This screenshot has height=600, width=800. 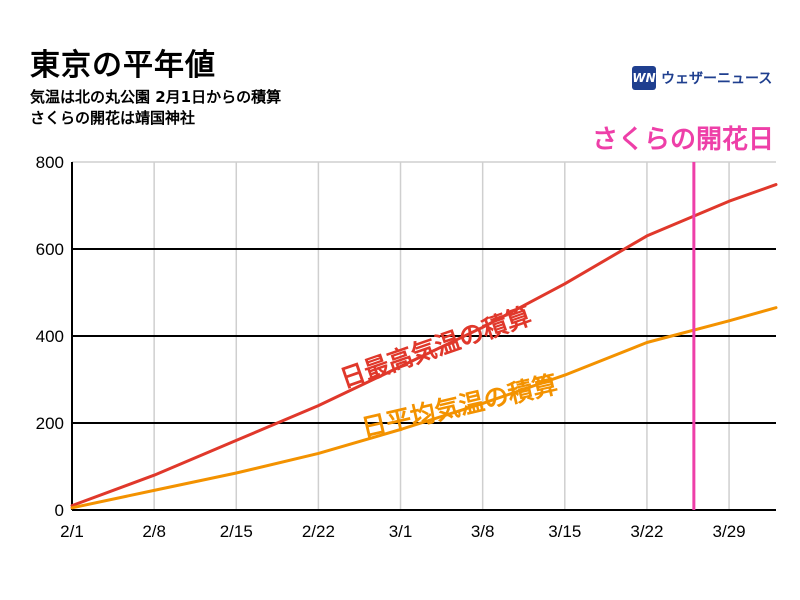 I want to click on x-tick-label: 2/22, so click(x=318, y=531).